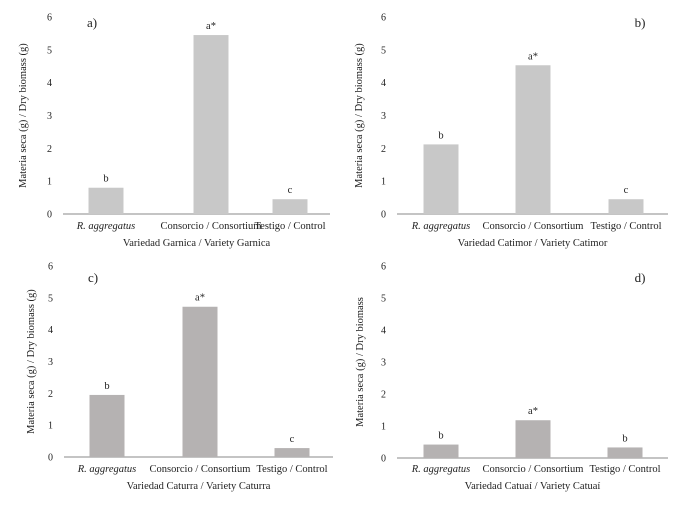 This screenshot has height=513, width=682. What do you see at coordinates (50, 426) in the screenshot?
I see `panel-3-y-tick-label: 1` at bounding box center [50, 426].